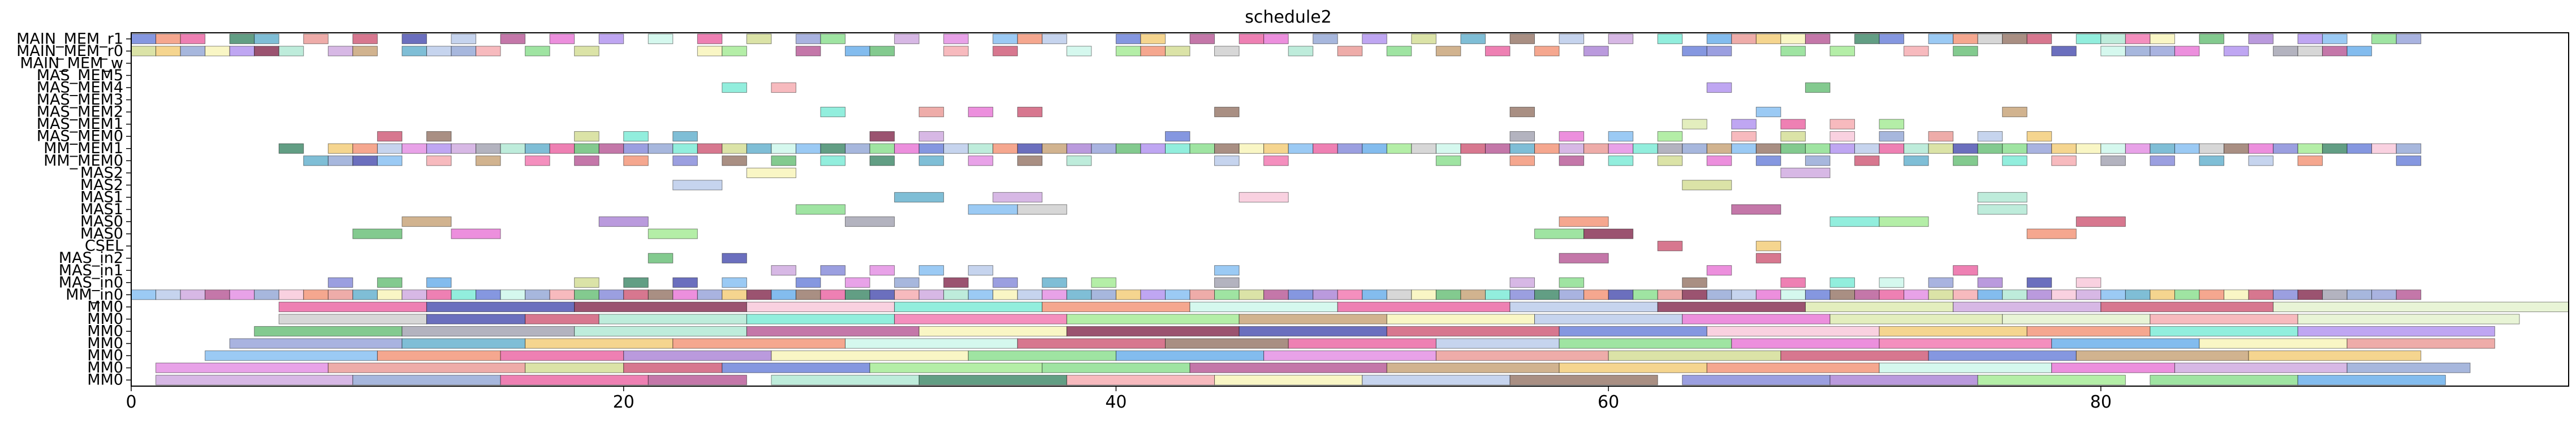  I want to click on x-tick-label: 80, so click(2101, 402).